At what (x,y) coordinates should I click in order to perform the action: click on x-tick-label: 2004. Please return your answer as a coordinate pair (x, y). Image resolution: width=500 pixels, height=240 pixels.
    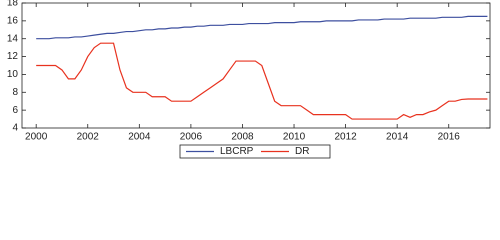
    Looking at the image, I should click on (139, 137).